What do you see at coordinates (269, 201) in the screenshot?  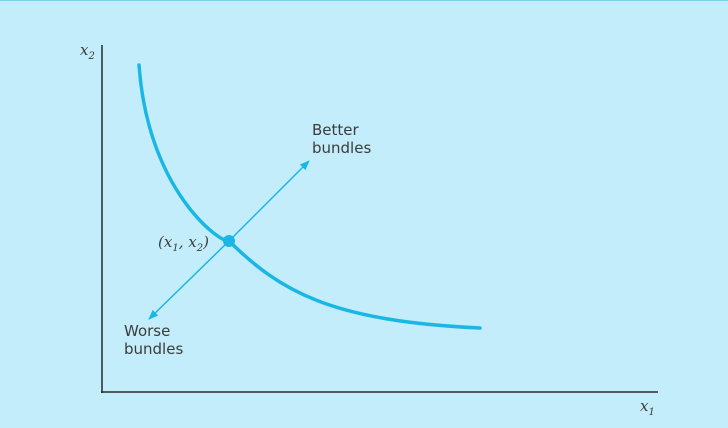 I see `better-bundles-arrow` at bounding box center [269, 201].